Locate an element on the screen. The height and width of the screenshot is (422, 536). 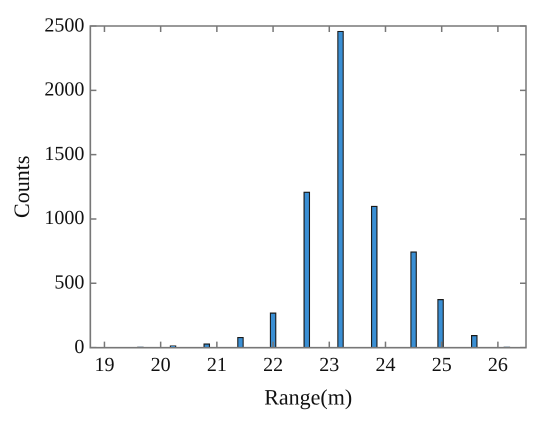
y-axis-title: Counts is located at coordinates (21, 187).